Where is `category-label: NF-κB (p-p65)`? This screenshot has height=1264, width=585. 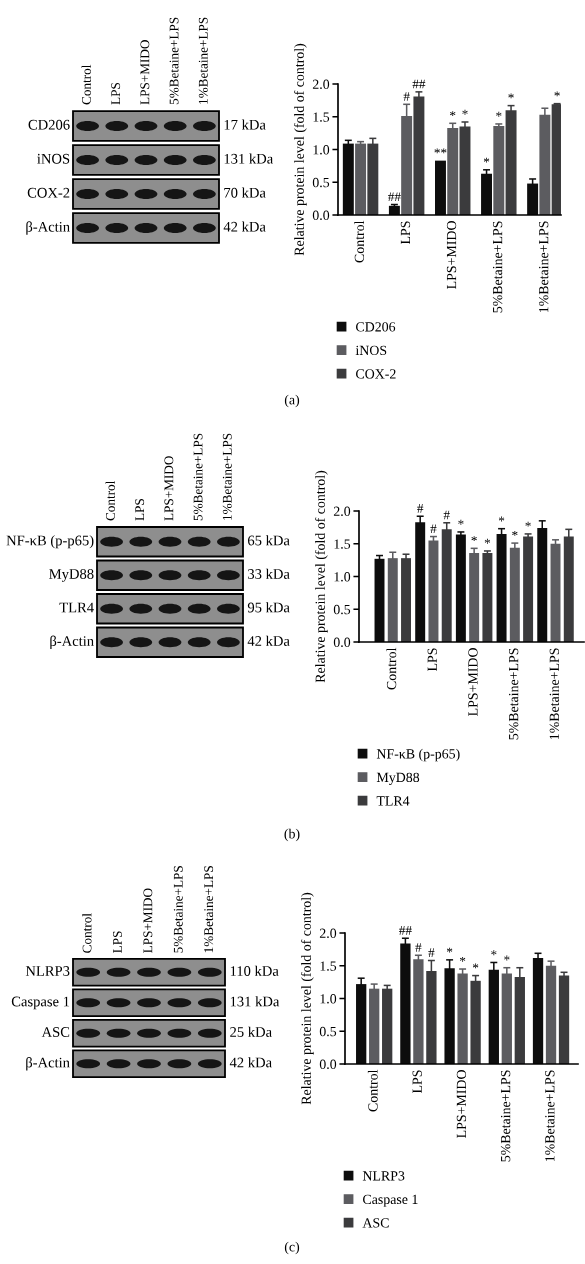
category-label: NF-κB (p-p65) is located at coordinates (50, 542).